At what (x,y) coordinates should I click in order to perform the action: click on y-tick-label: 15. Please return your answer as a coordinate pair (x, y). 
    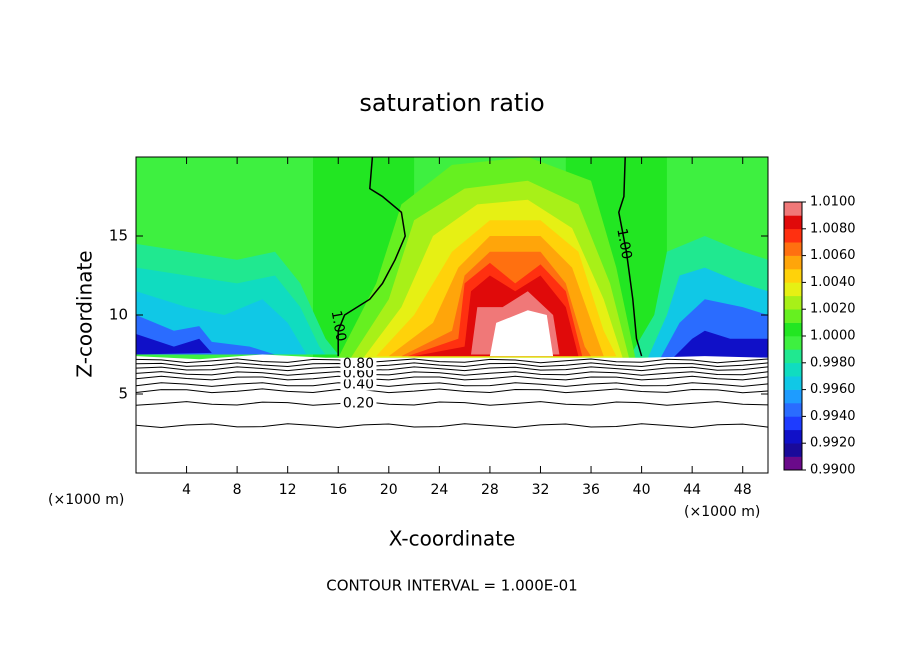
    Looking at the image, I should click on (118, 236).